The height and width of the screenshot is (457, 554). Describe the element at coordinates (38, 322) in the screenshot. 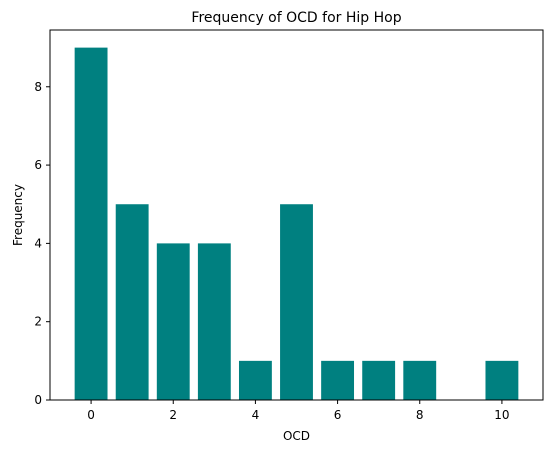

I see `y-tick-label: 2` at that location.